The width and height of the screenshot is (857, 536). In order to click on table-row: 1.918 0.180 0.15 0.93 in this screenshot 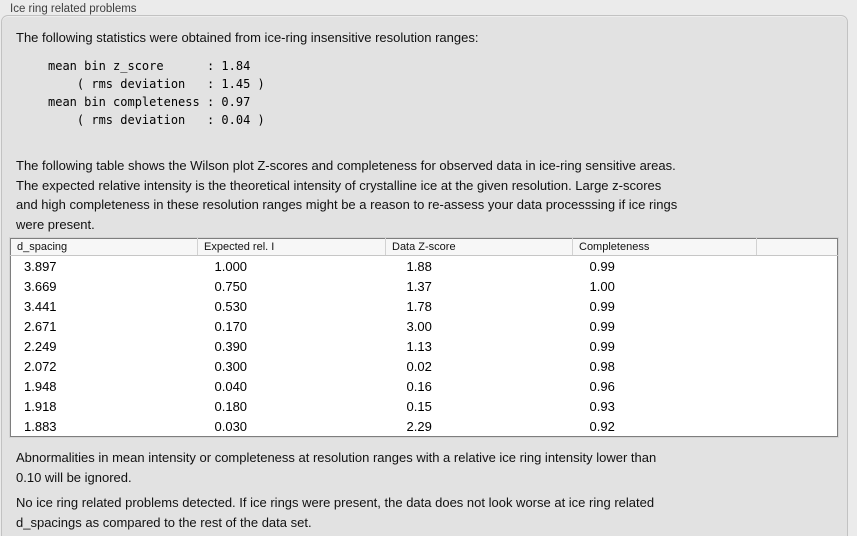, I will do `click(424, 406)`.